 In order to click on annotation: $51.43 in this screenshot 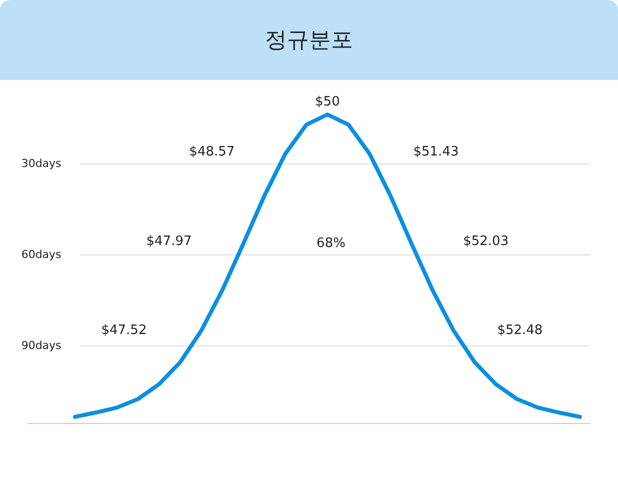, I will do `click(436, 152)`.